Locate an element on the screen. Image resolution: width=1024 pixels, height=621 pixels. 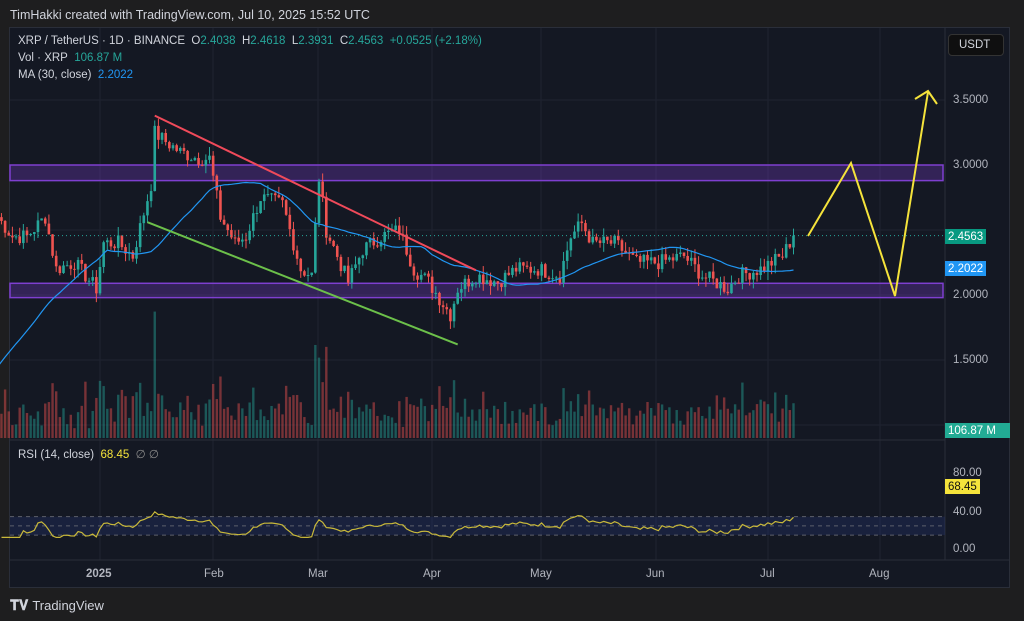
ma-legend: MA (30, close) 2.2022 is located at coordinates (75, 75).